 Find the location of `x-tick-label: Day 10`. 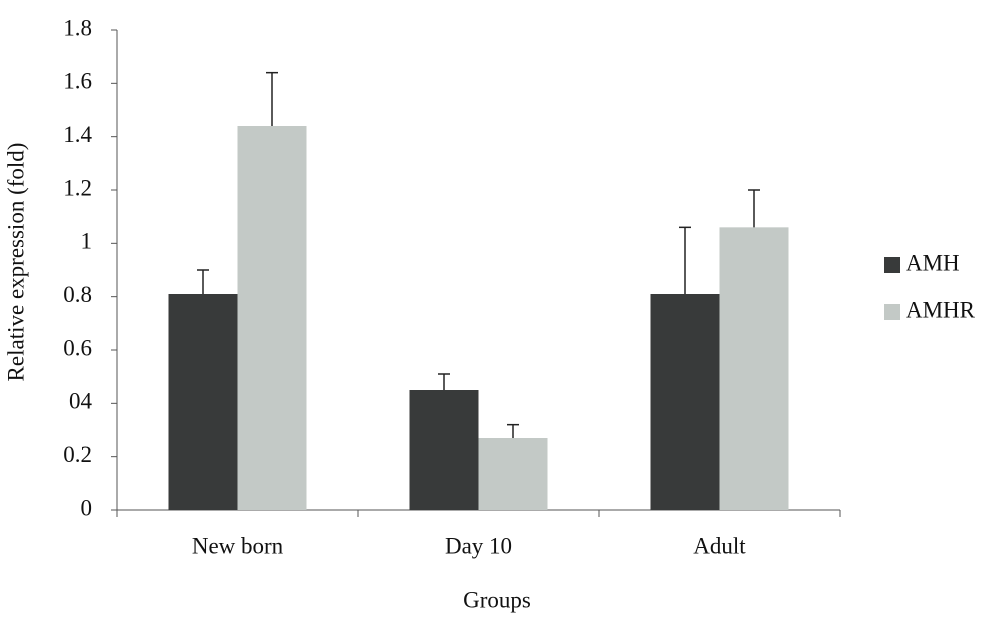

x-tick-label: Day 10 is located at coordinates (478, 545).